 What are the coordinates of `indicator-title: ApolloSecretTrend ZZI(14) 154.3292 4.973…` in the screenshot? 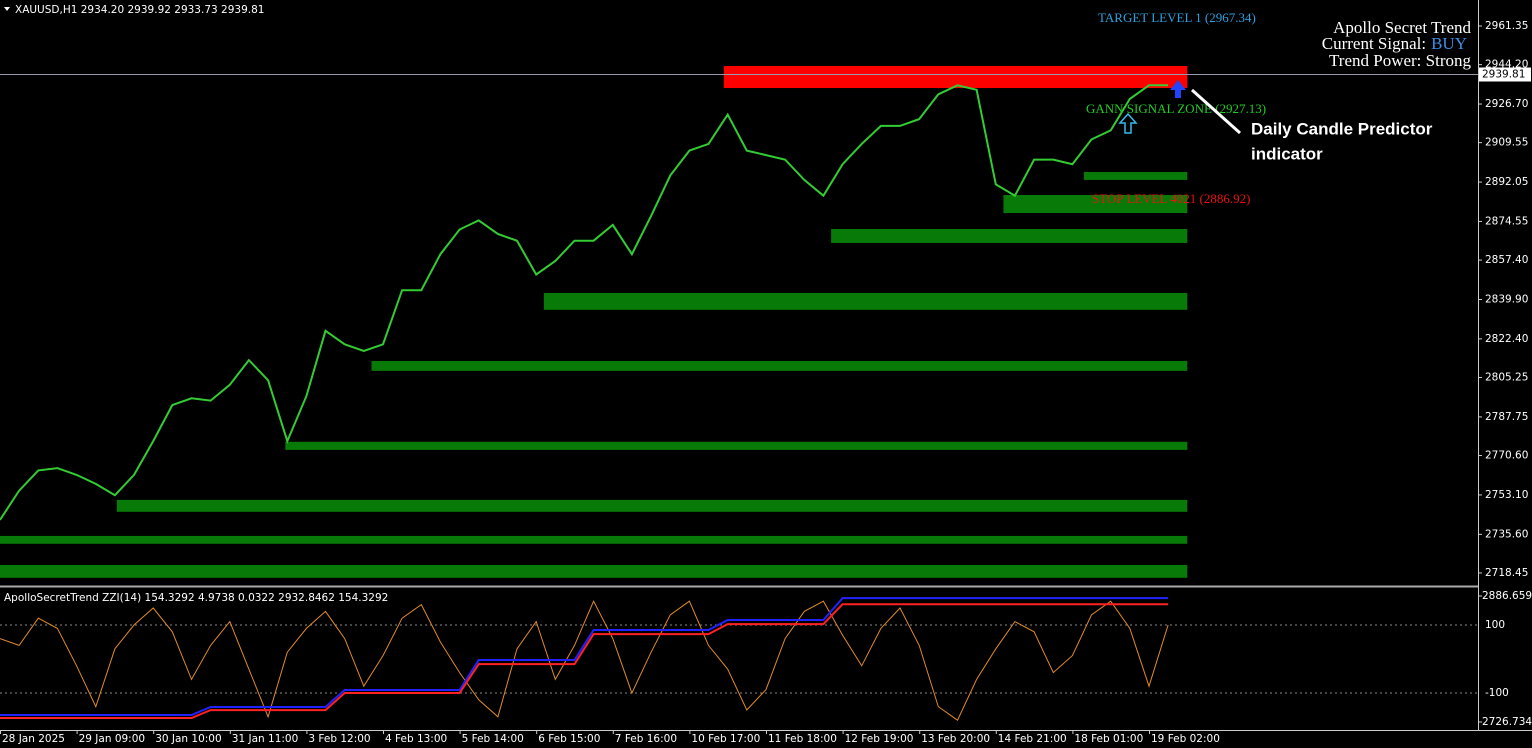 It's located at (196, 598).